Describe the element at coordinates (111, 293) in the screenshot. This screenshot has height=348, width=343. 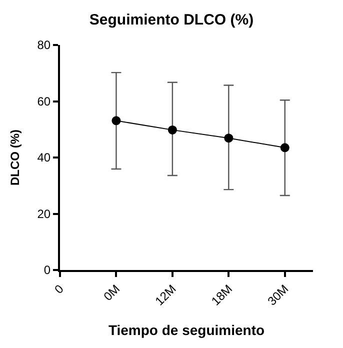
I see `x-tick-label: 0M` at that location.